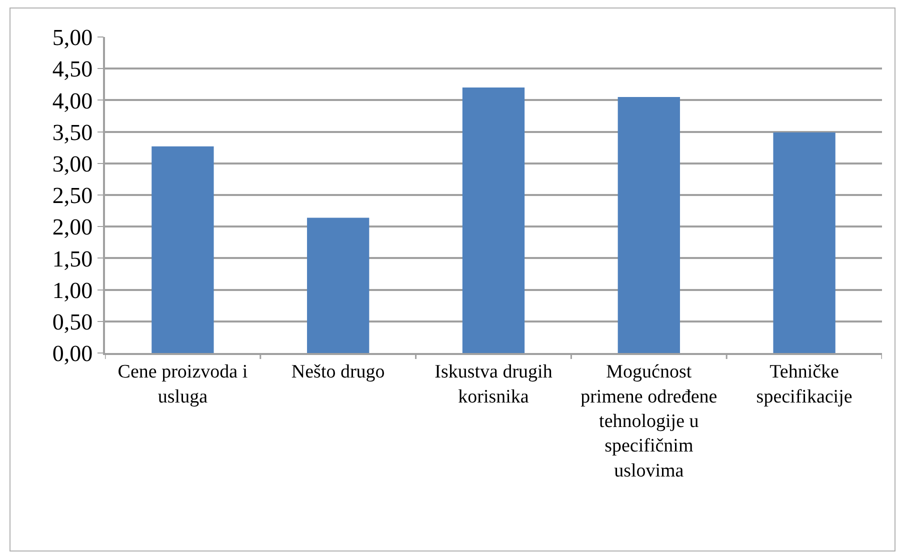  Describe the element at coordinates (72, 227) in the screenshot. I see `y-tick-label: 2,00` at that location.